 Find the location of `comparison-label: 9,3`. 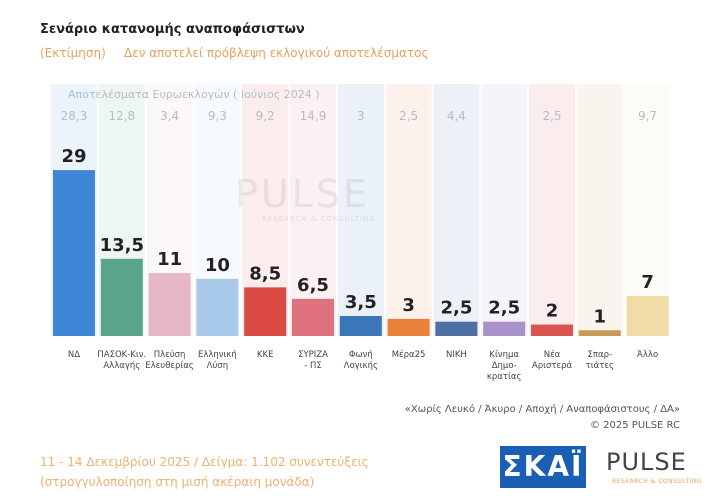

comparison-label: 9,3 is located at coordinates (217, 116).